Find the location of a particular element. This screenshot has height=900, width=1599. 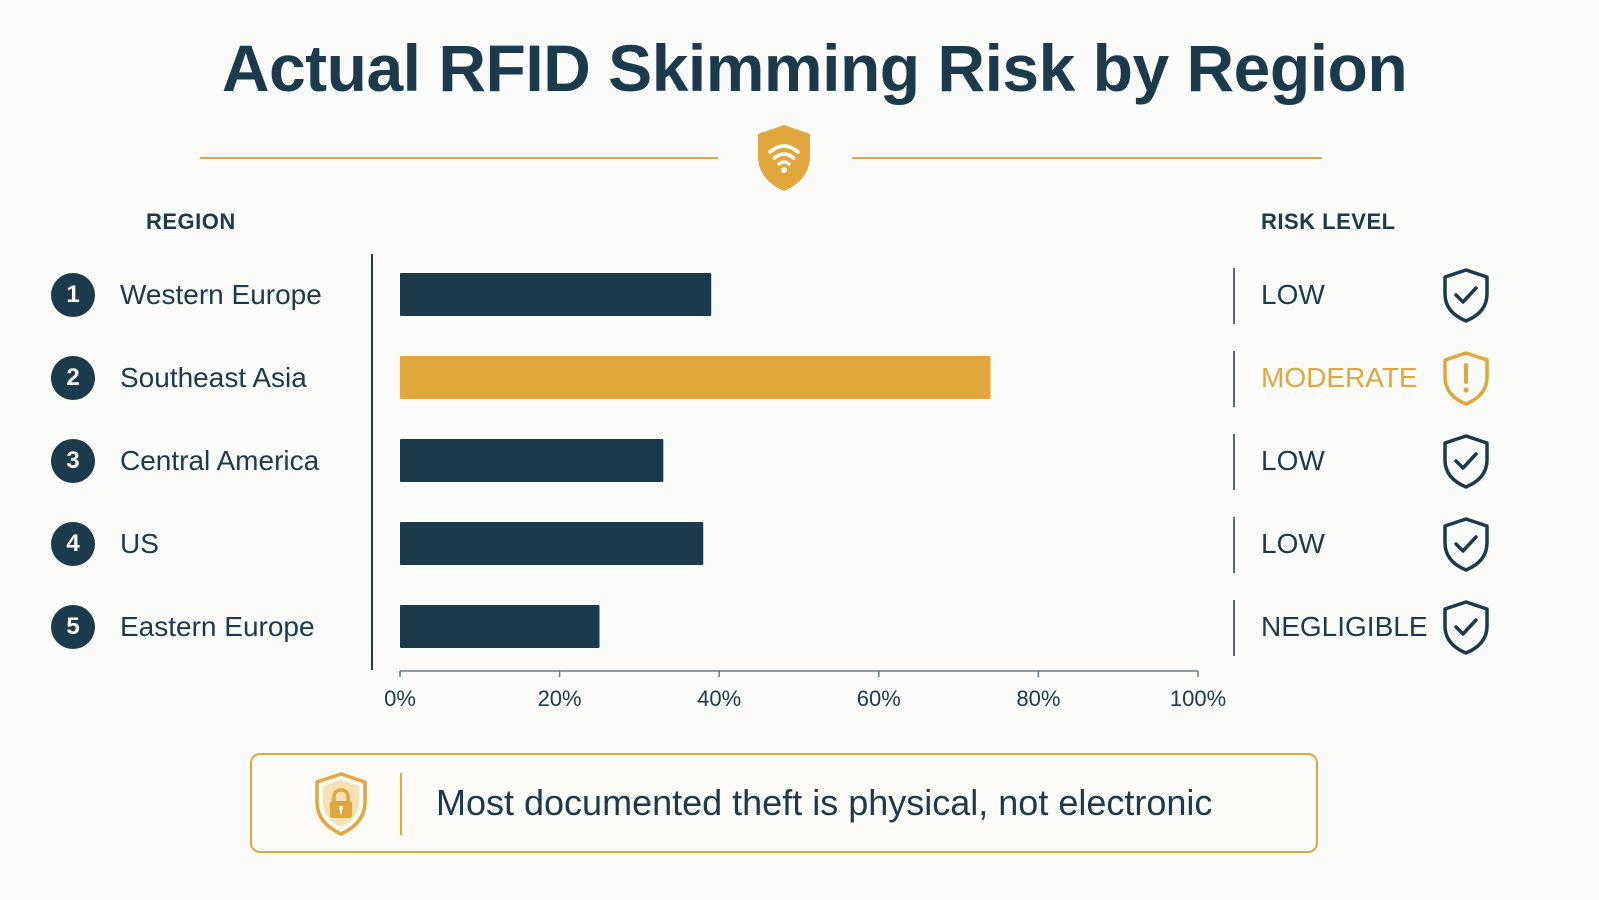

region-label: Western Europe is located at coordinates (221, 294).